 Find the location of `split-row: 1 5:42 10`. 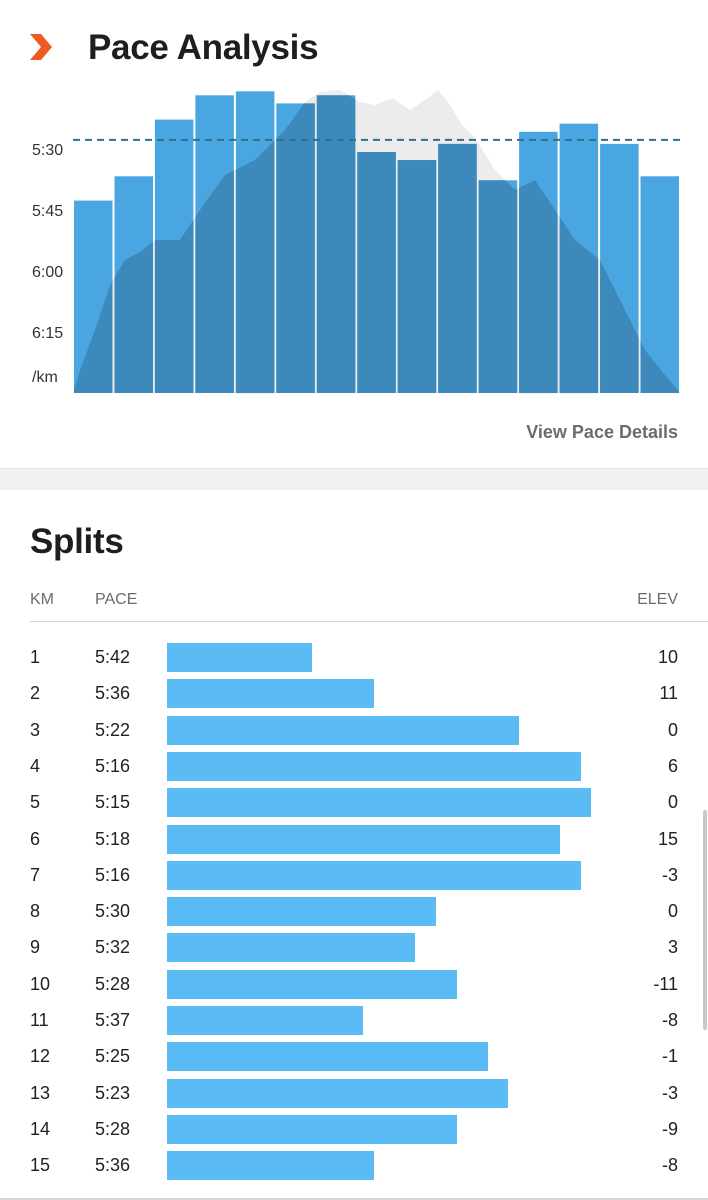

split-row: 1 5:42 10 is located at coordinates (354, 658).